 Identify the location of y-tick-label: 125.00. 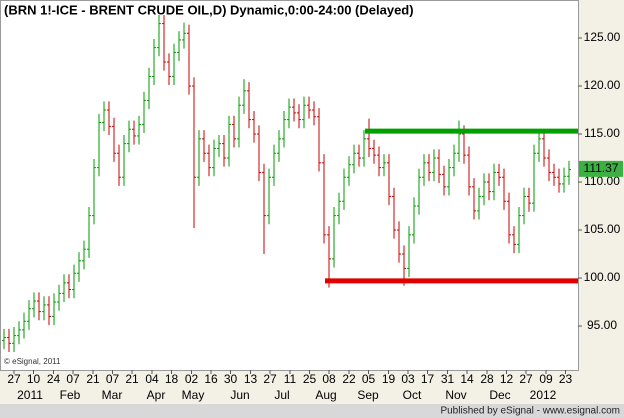
(602, 37).